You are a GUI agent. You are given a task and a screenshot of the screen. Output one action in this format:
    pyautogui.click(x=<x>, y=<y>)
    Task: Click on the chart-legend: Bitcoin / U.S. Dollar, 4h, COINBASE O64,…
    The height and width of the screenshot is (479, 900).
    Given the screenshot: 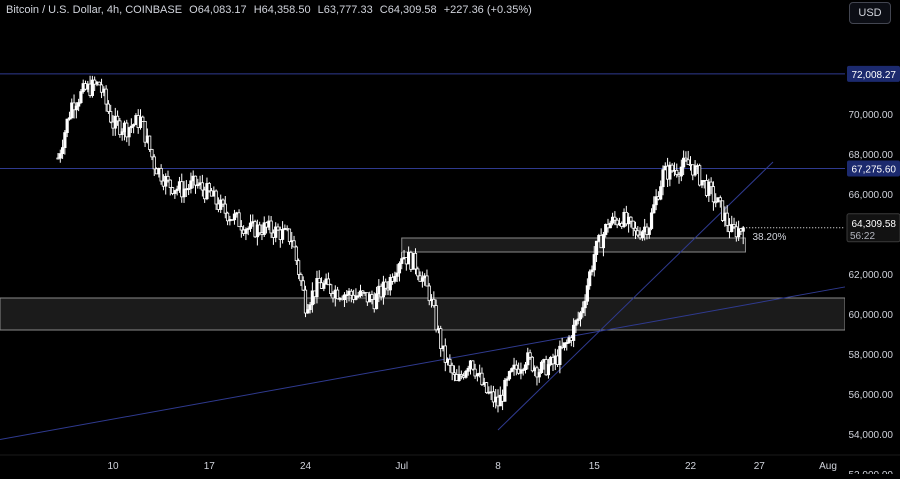 What is the action you would take?
    pyautogui.click(x=271, y=10)
    